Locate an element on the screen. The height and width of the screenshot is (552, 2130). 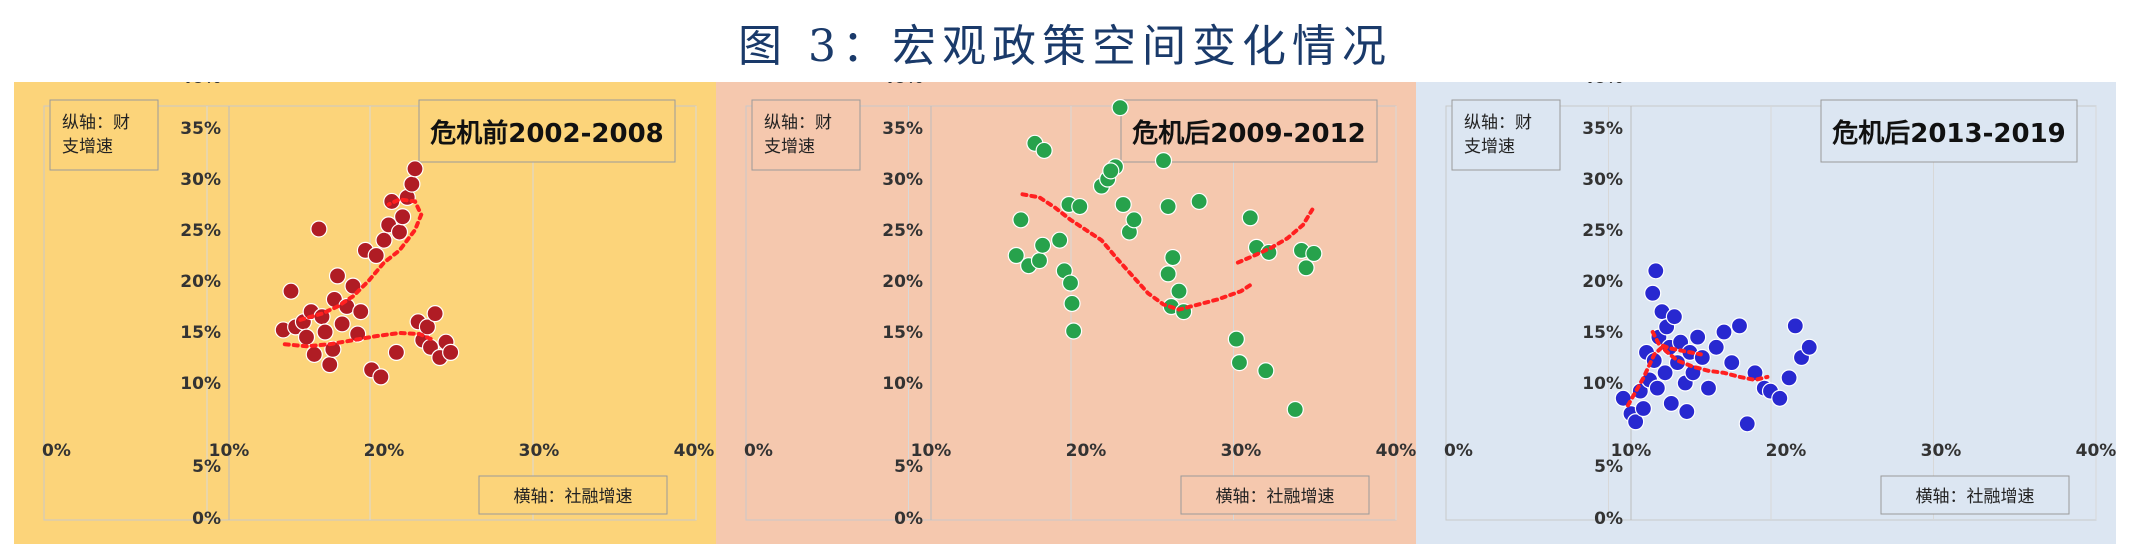
x-tick-label: 10% is located at coordinates (229, 451).